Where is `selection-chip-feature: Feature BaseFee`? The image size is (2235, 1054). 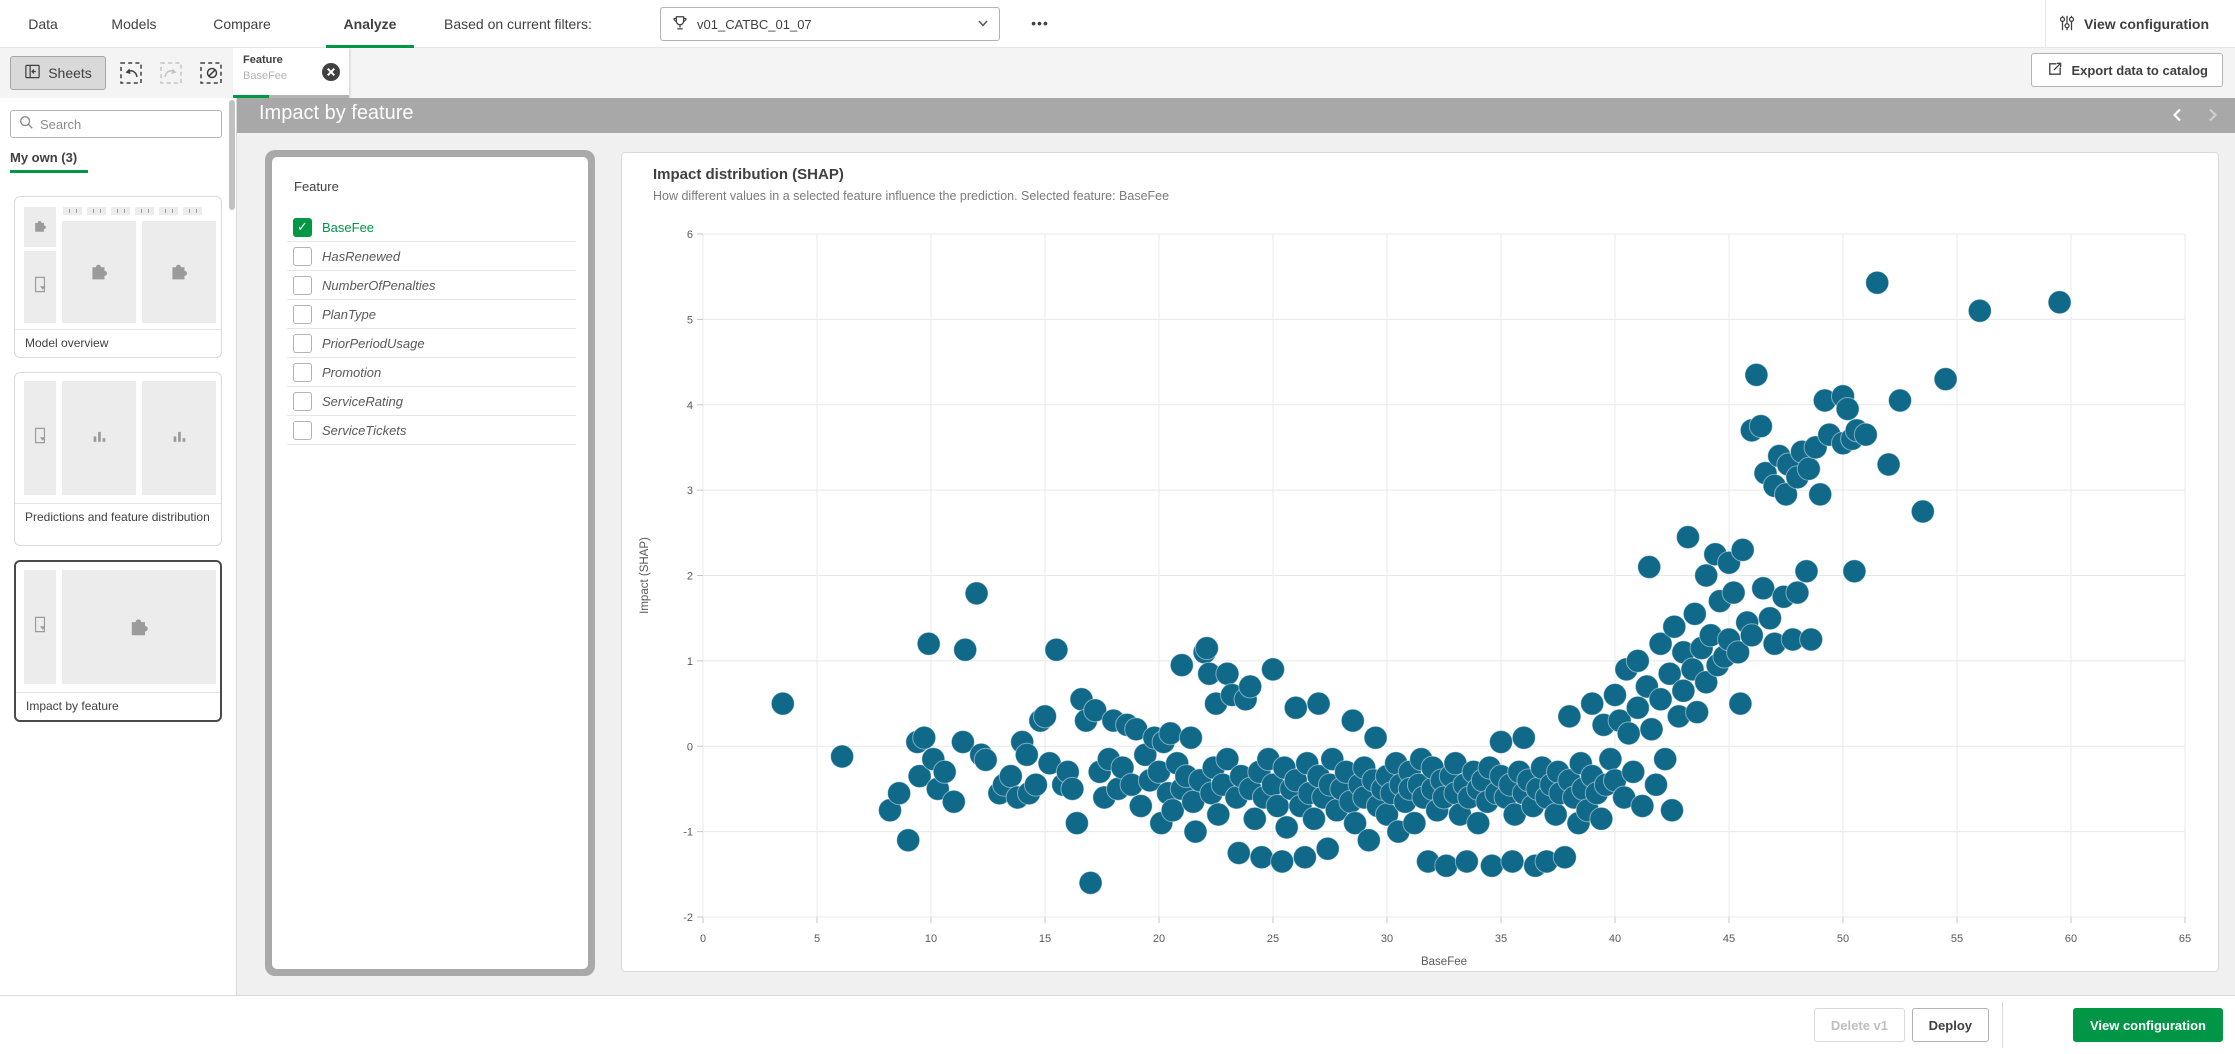 selection-chip-feature: Feature BaseFee is located at coordinates (291, 73).